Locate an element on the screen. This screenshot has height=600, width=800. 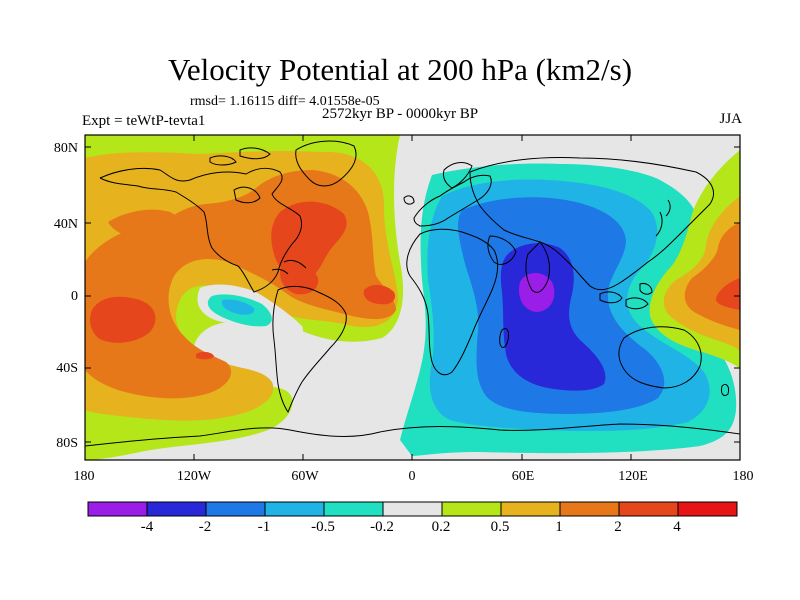
coastline-arabia is located at coordinates (502, 250).